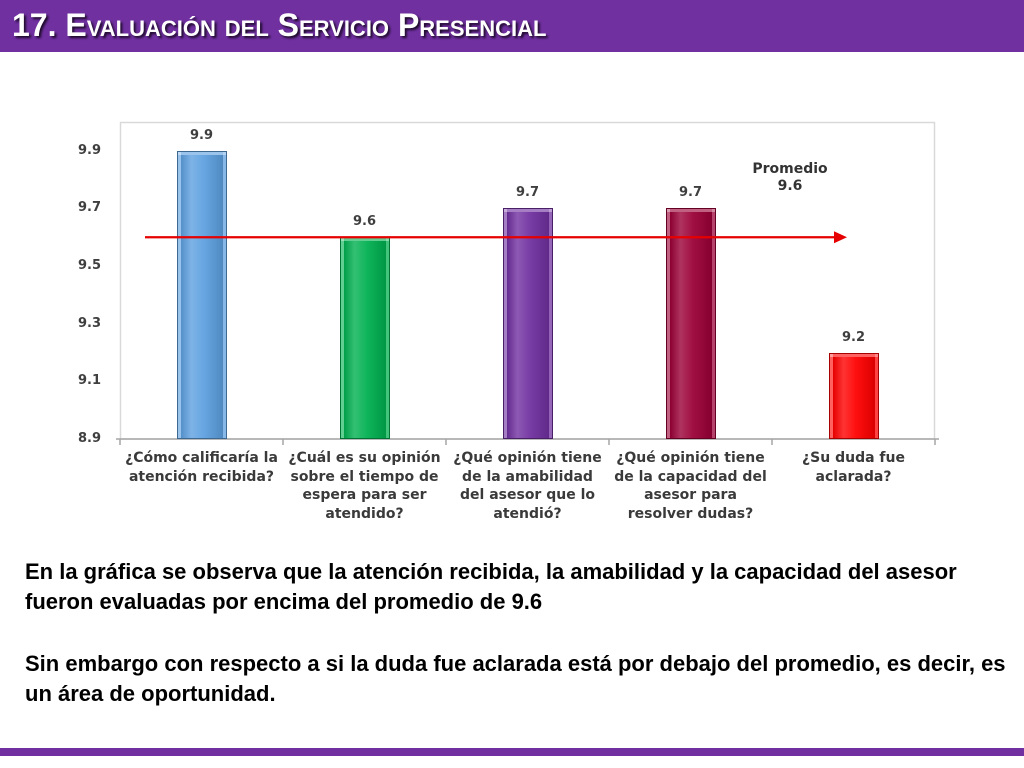 The image size is (1024, 768). Describe the element at coordinates (89, 266) in the screenshot. I see `y-tick-label: 9.5` at that location.